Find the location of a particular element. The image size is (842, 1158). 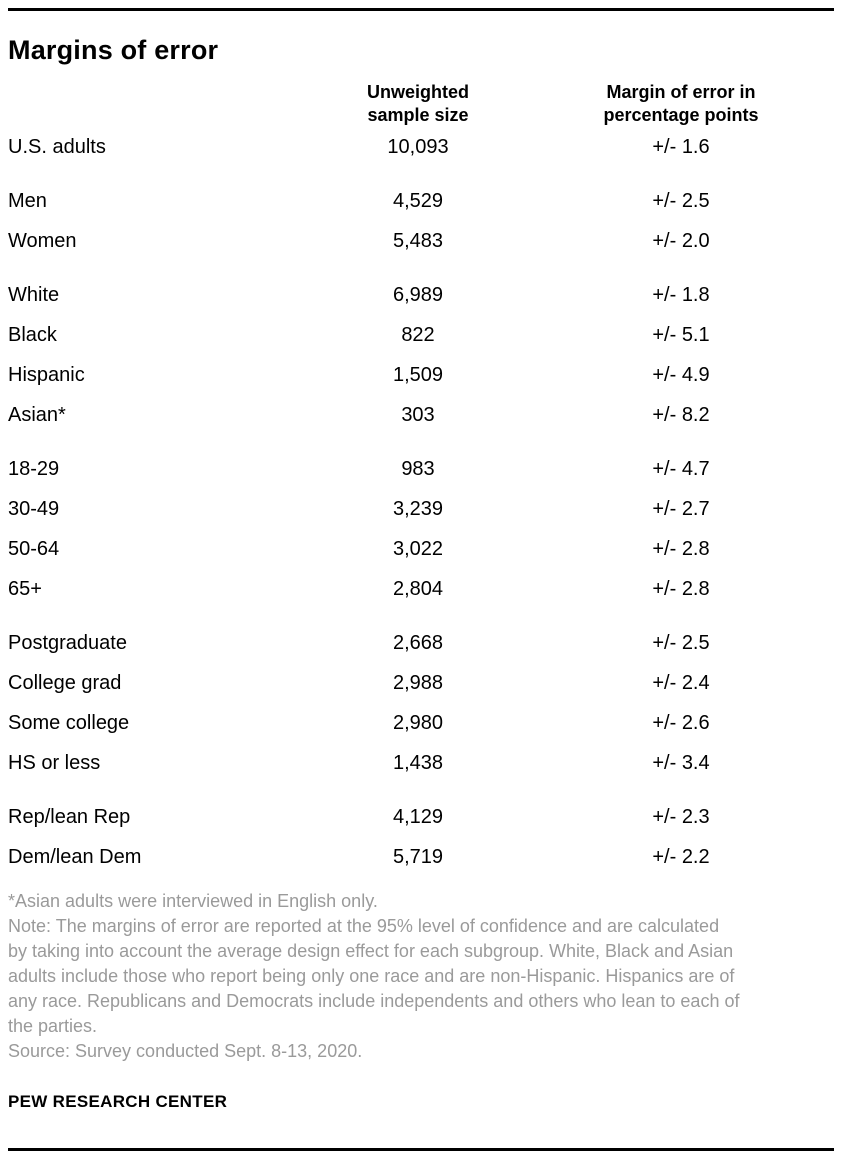

margin-of-error-value: +/- 2.3 is located at coordinates (681, 816).